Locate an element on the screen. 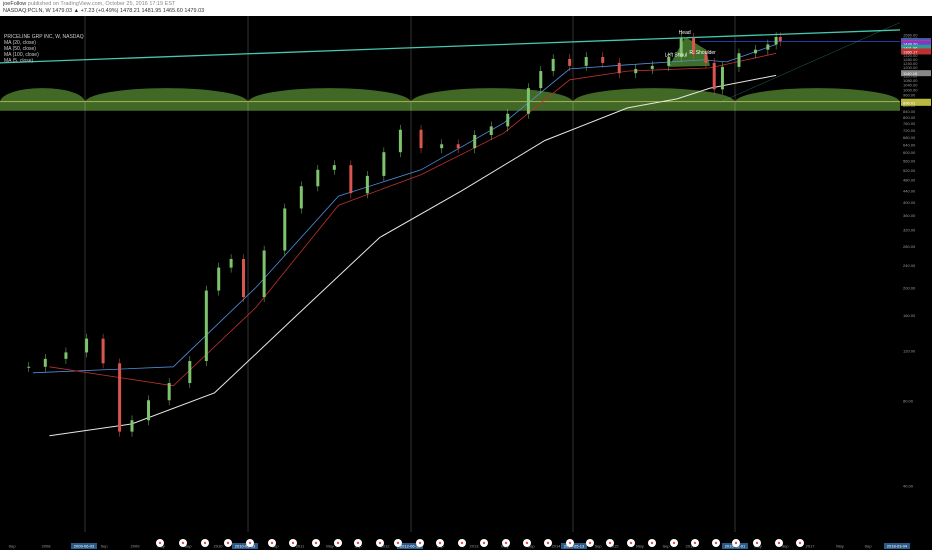 The image size is (932, 555). long-term-trendline is located at coordinates (450, 46).